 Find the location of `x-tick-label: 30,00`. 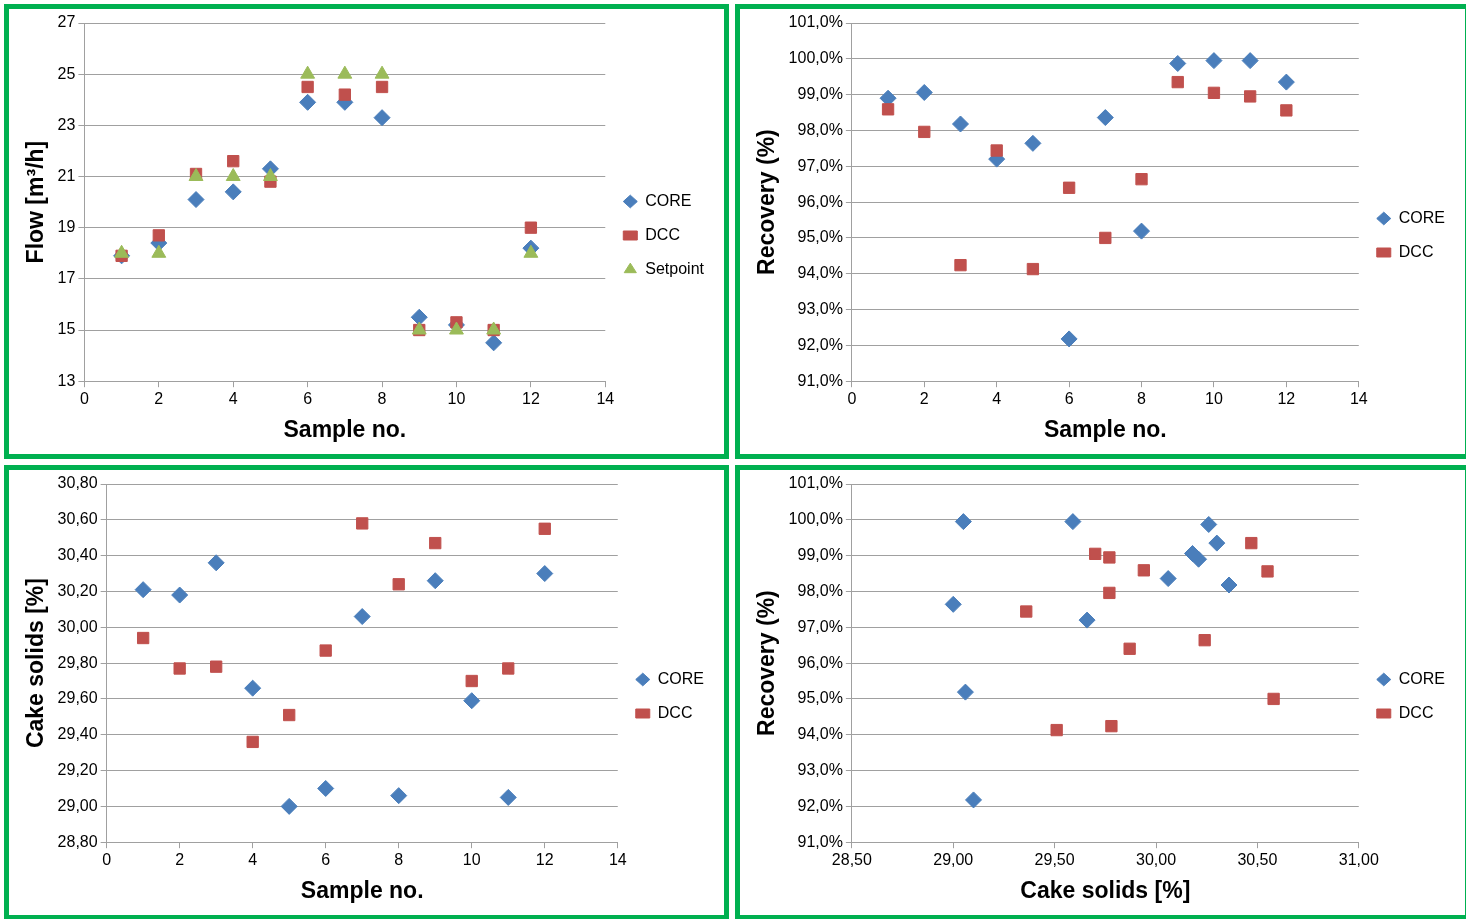

x-tick-label: 30,00 is located at coordinates (1156, 860).